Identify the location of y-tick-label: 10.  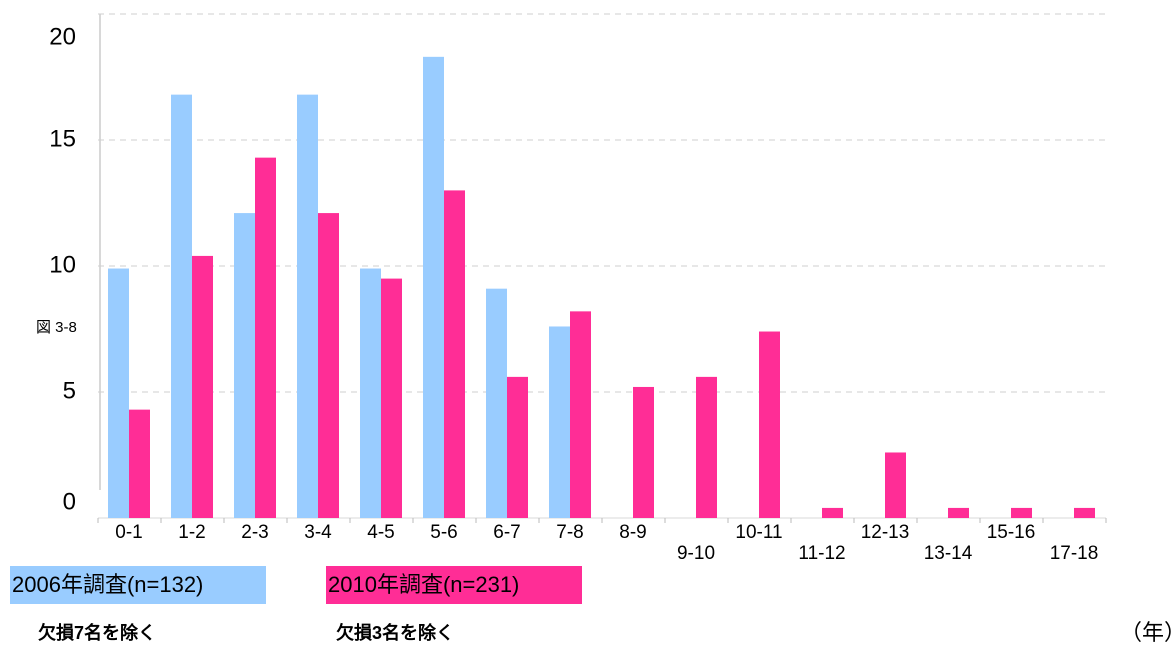
(62, 264).